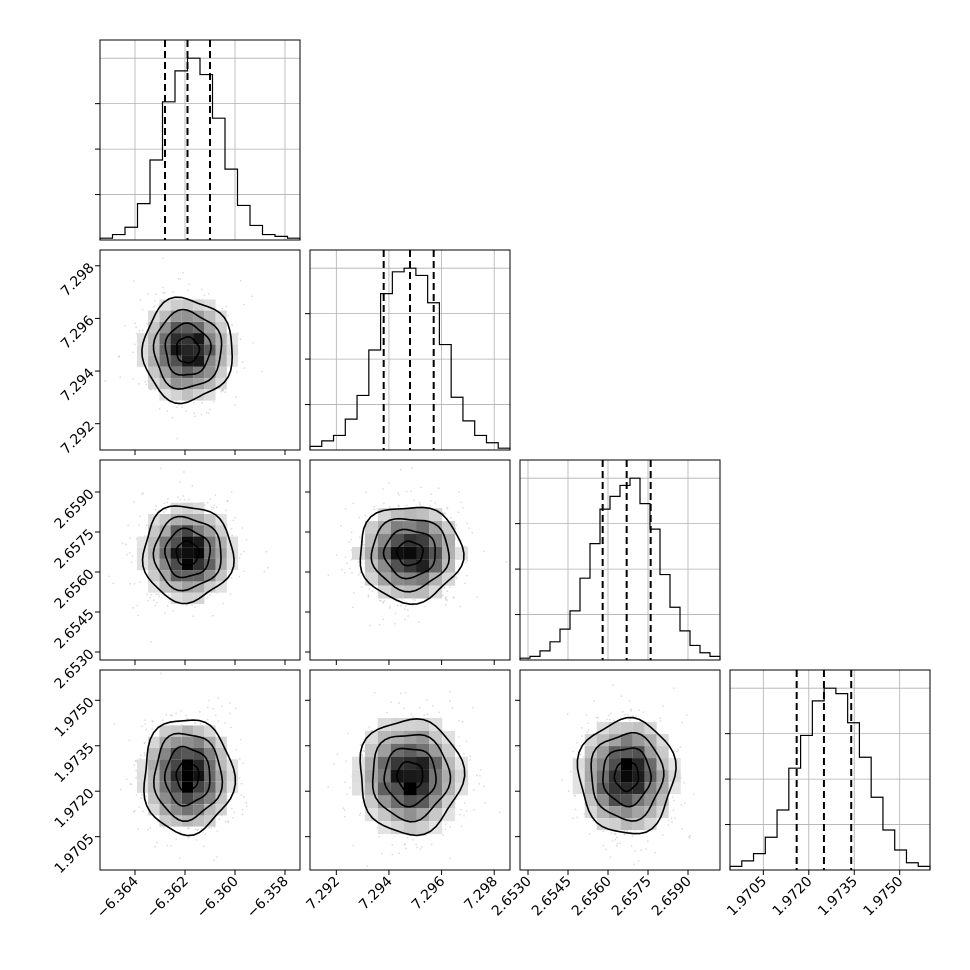 This screenshot has height=970, width=970. I want to click on x-tick-label: 1.9750, so click(884, 897).